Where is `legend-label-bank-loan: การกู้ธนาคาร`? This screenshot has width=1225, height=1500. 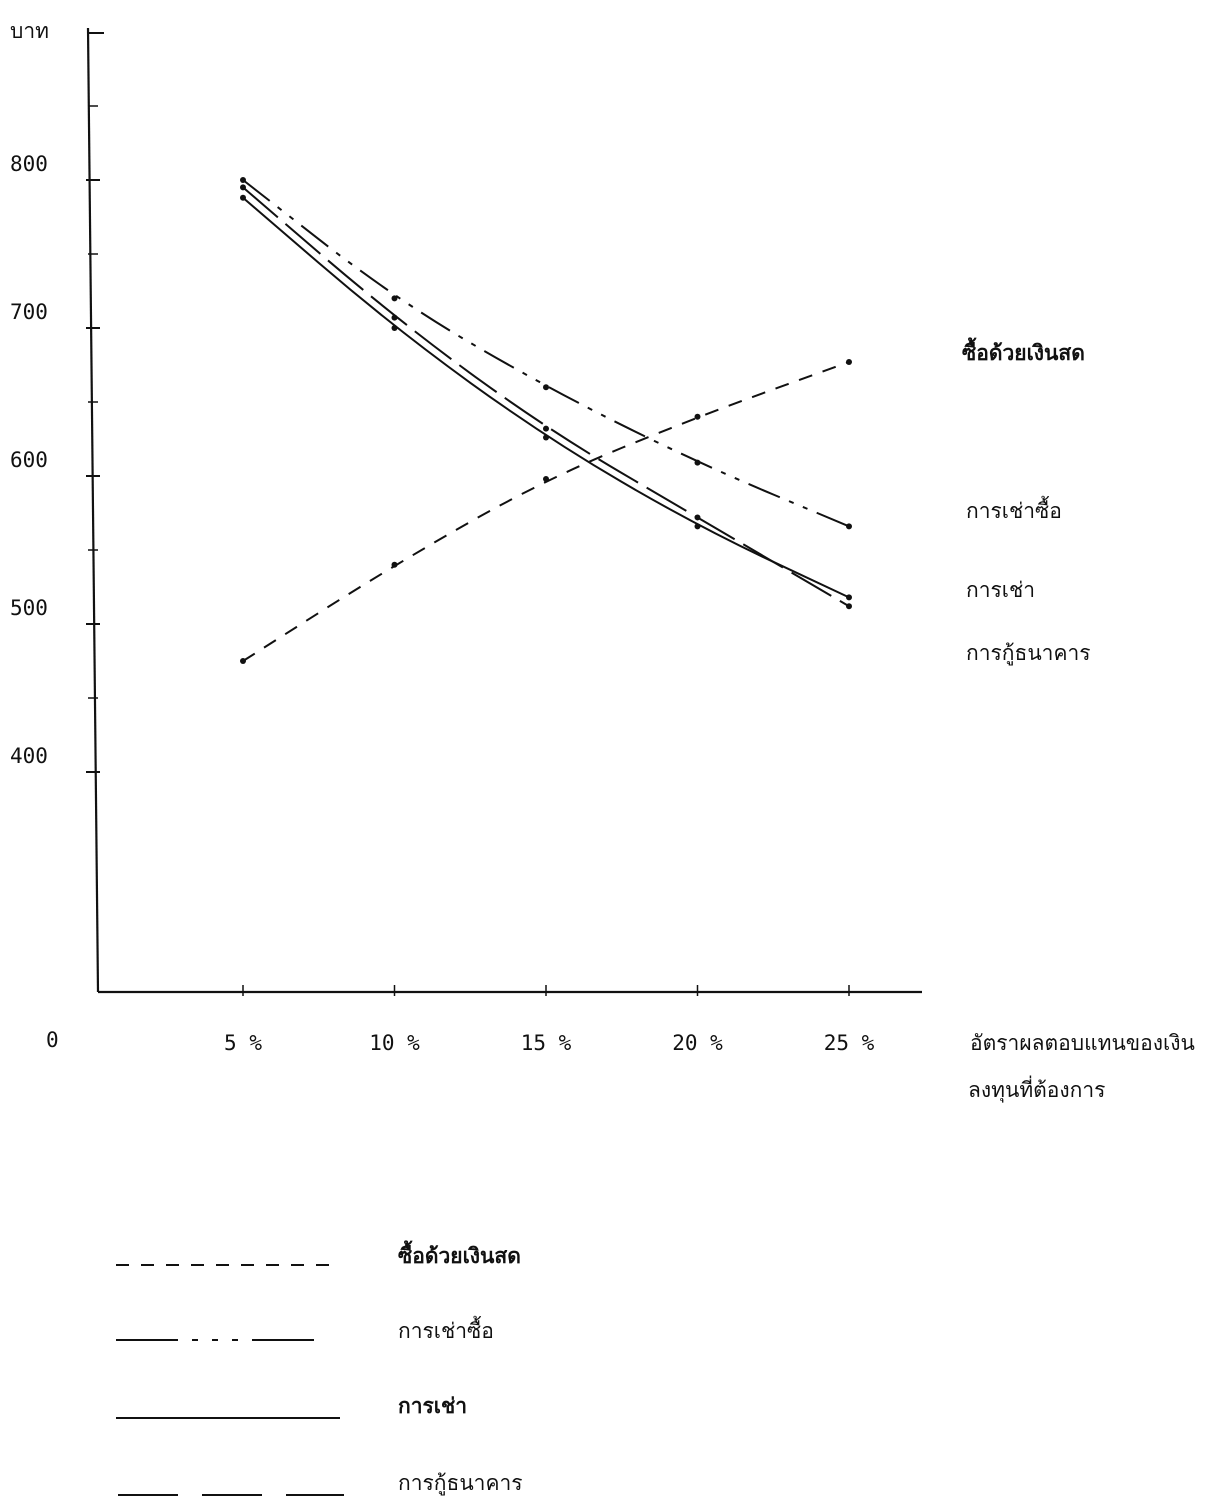 legend-label-bank-loan: การกู้ธนาคาร is located at coordinates (460, 1483).